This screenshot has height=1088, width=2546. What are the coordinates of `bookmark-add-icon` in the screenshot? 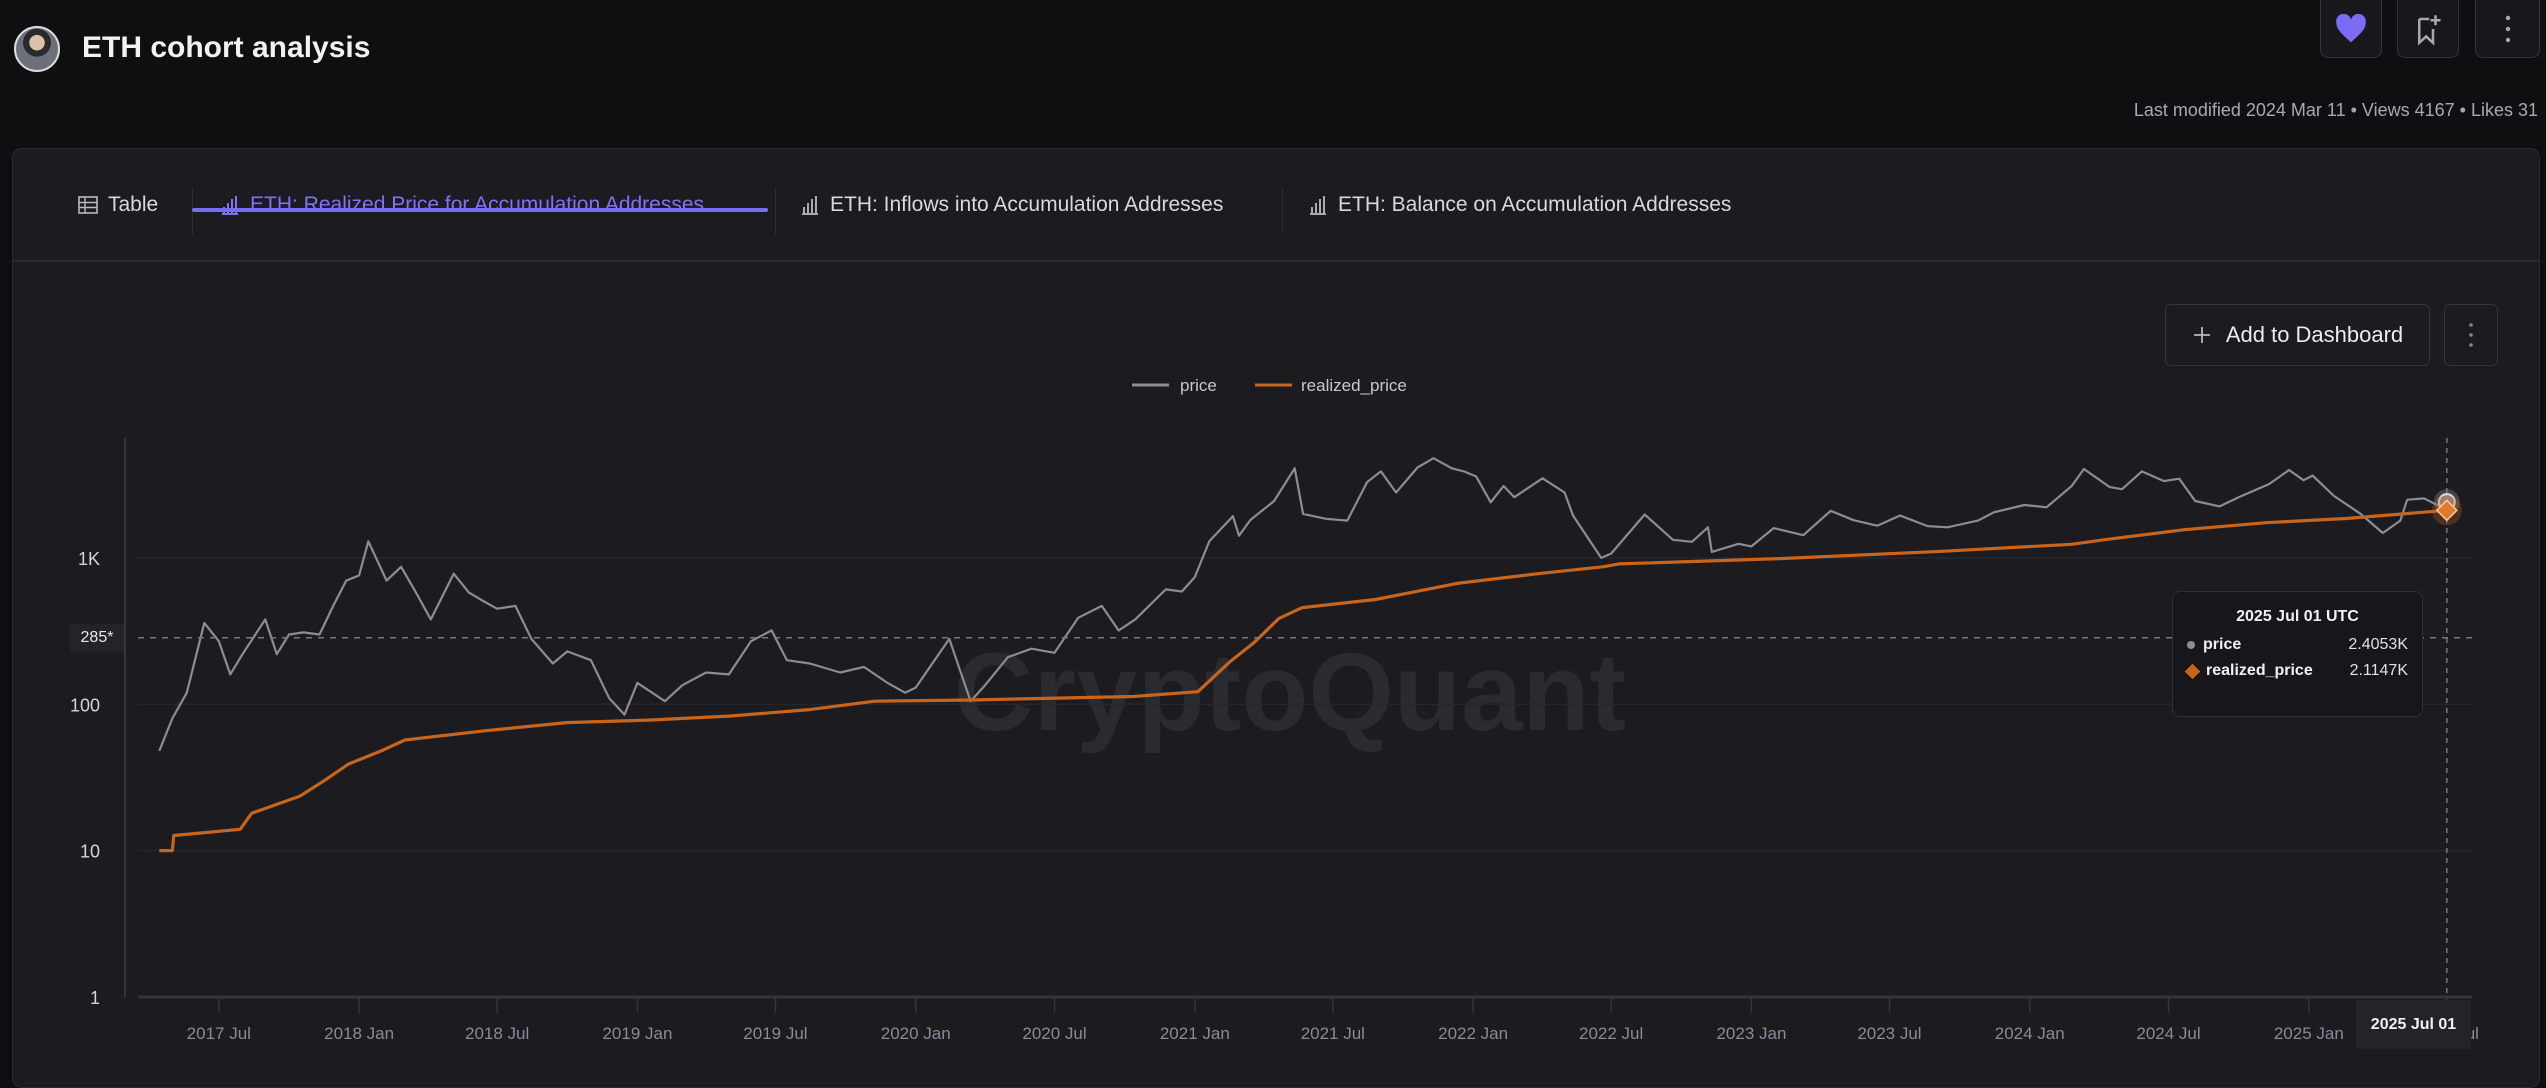 It's located at (2429, 30).